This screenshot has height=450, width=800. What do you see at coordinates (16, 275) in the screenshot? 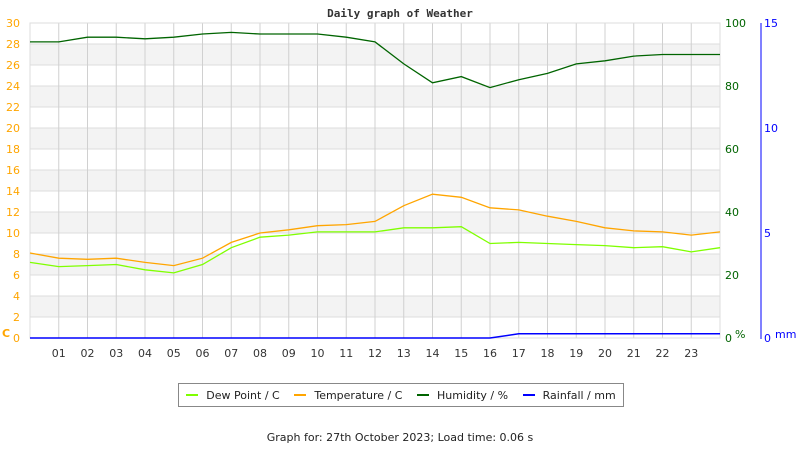
I see `y-tick-label-left: 6` at bounding box center [16, 275].